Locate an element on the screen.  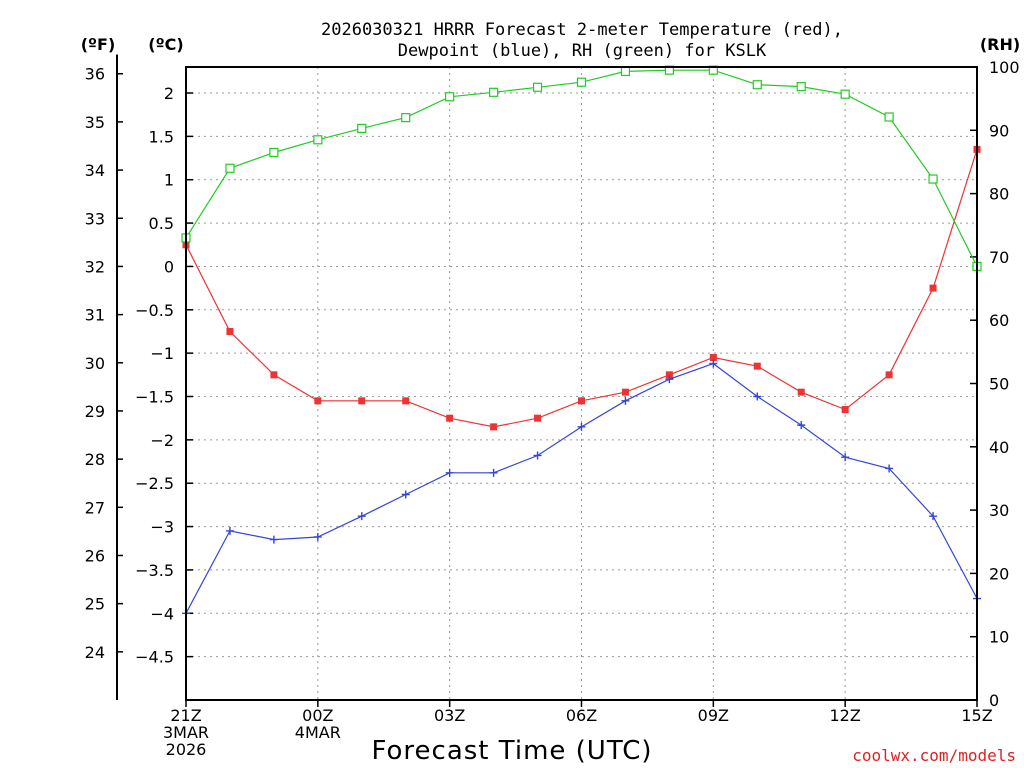
celsius-tick-label: 0.5 is located at coordinates (161, 223).